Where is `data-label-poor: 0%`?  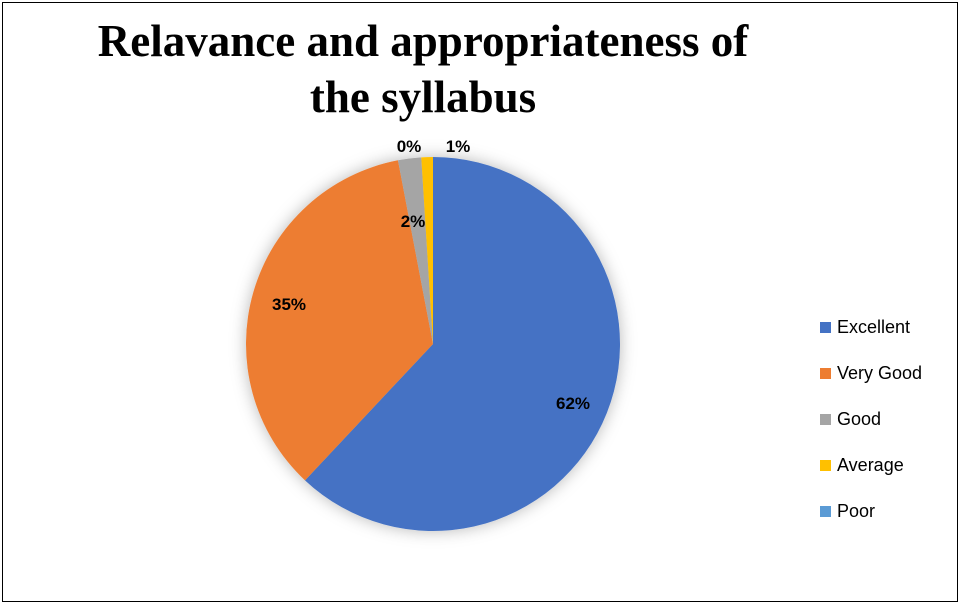
data-label-poor: 0% is located at coordinates (409, 146).